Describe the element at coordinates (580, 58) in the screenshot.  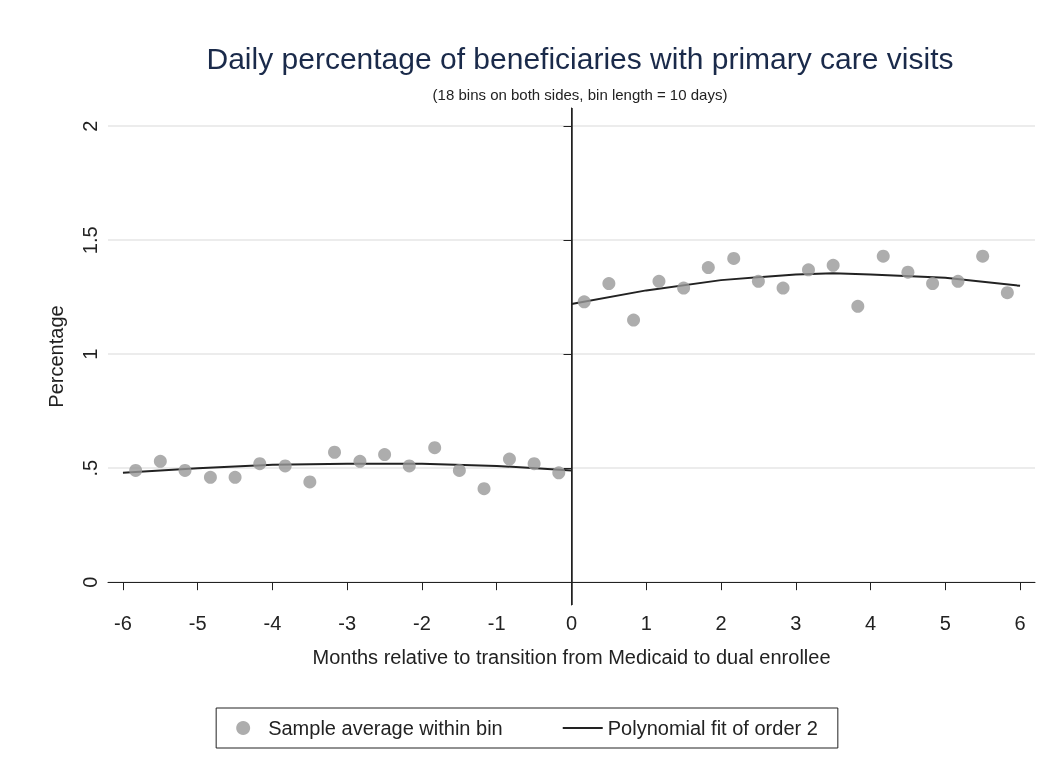
I see `chart-title: Daily percentage of beneficiaries with primary care visits` at that location.